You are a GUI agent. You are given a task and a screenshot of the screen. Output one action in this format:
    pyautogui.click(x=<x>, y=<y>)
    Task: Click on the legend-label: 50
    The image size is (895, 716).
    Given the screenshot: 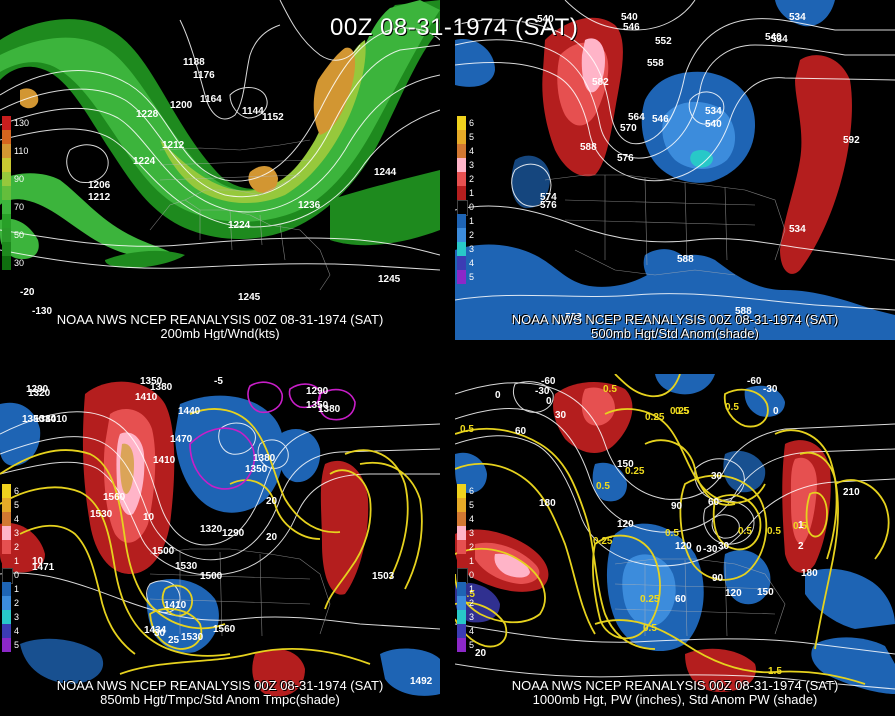 What is the action you would take?
    pyautogui.click(x=19, y=235)
    